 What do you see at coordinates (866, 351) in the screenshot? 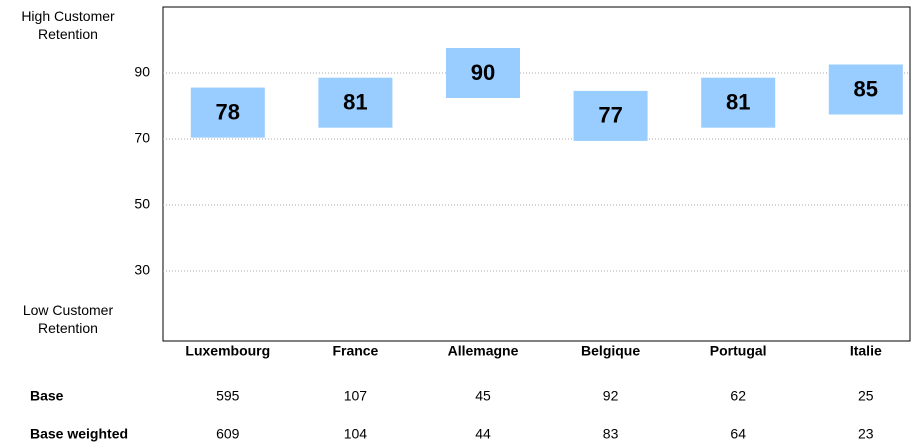
I see `x-tick-label: Italie` at bounding box center [866, 351].